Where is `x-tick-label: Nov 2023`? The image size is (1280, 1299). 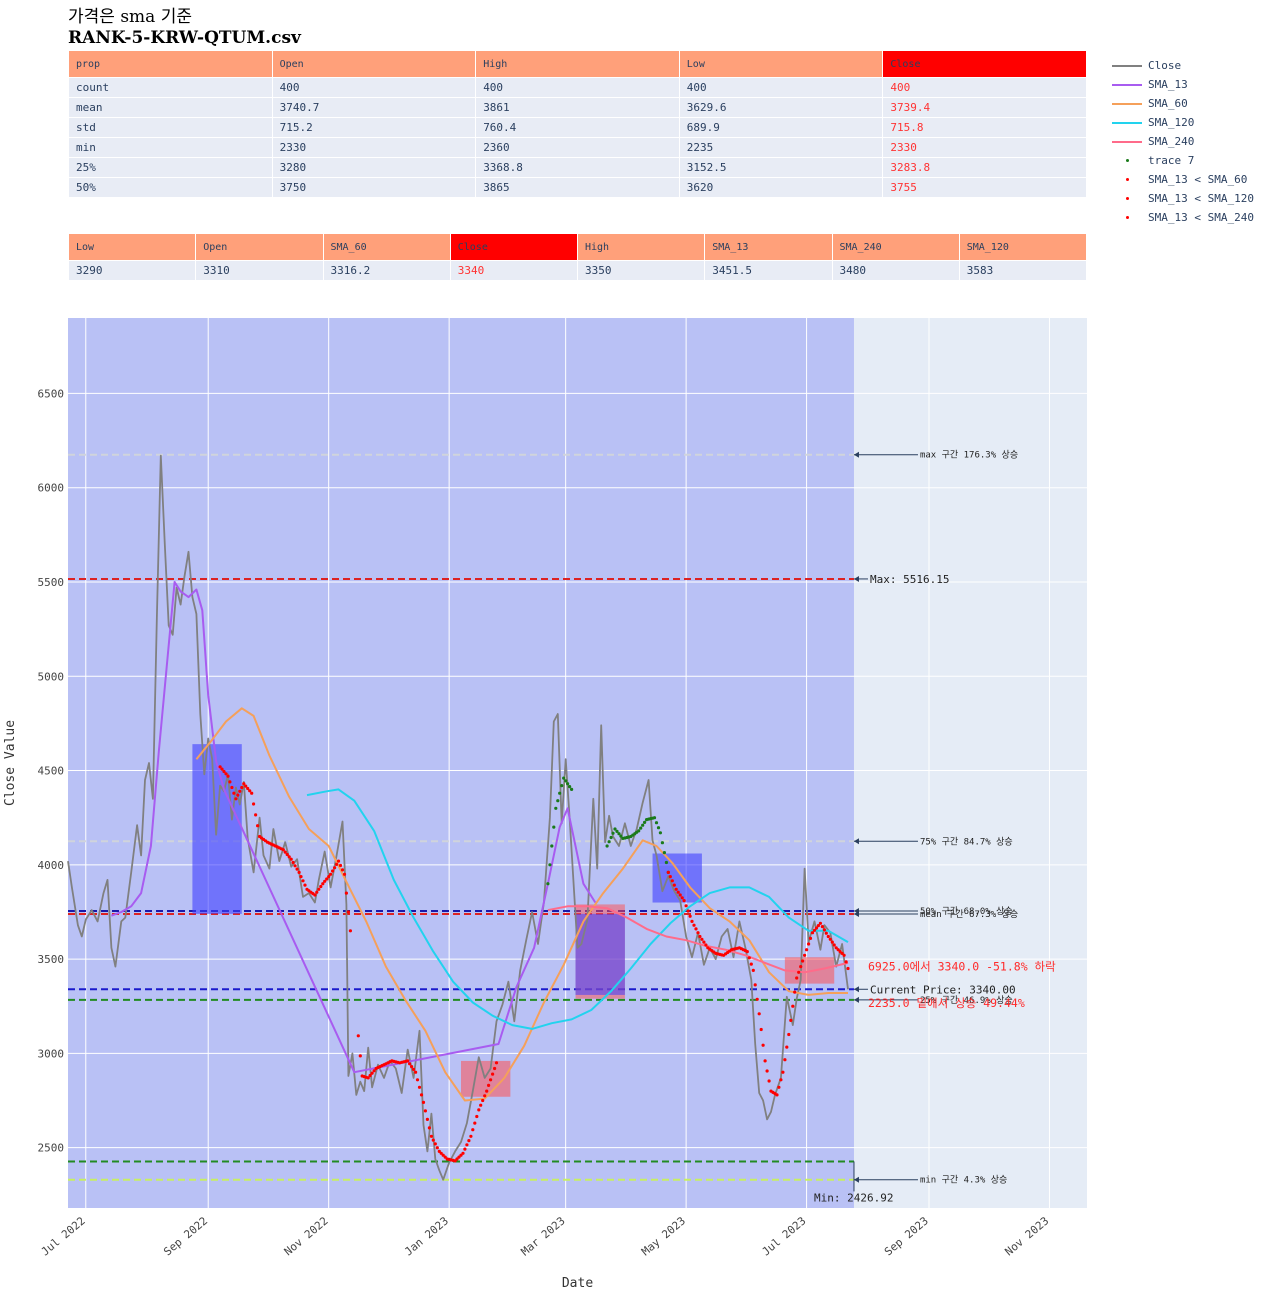 x-tick-label: Nov 2023 is located at coordinates (1026, 1236).